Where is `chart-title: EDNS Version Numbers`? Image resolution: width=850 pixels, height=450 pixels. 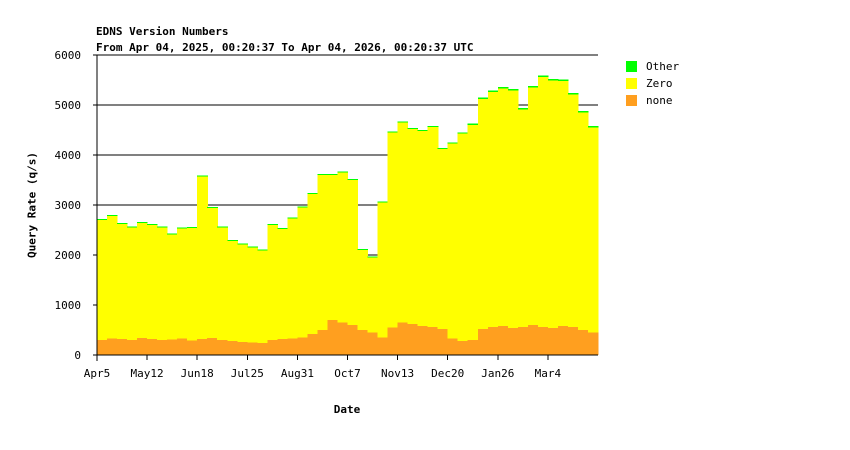 chart-title: EDNS Version Numbers is located at coordinates (162, 31).